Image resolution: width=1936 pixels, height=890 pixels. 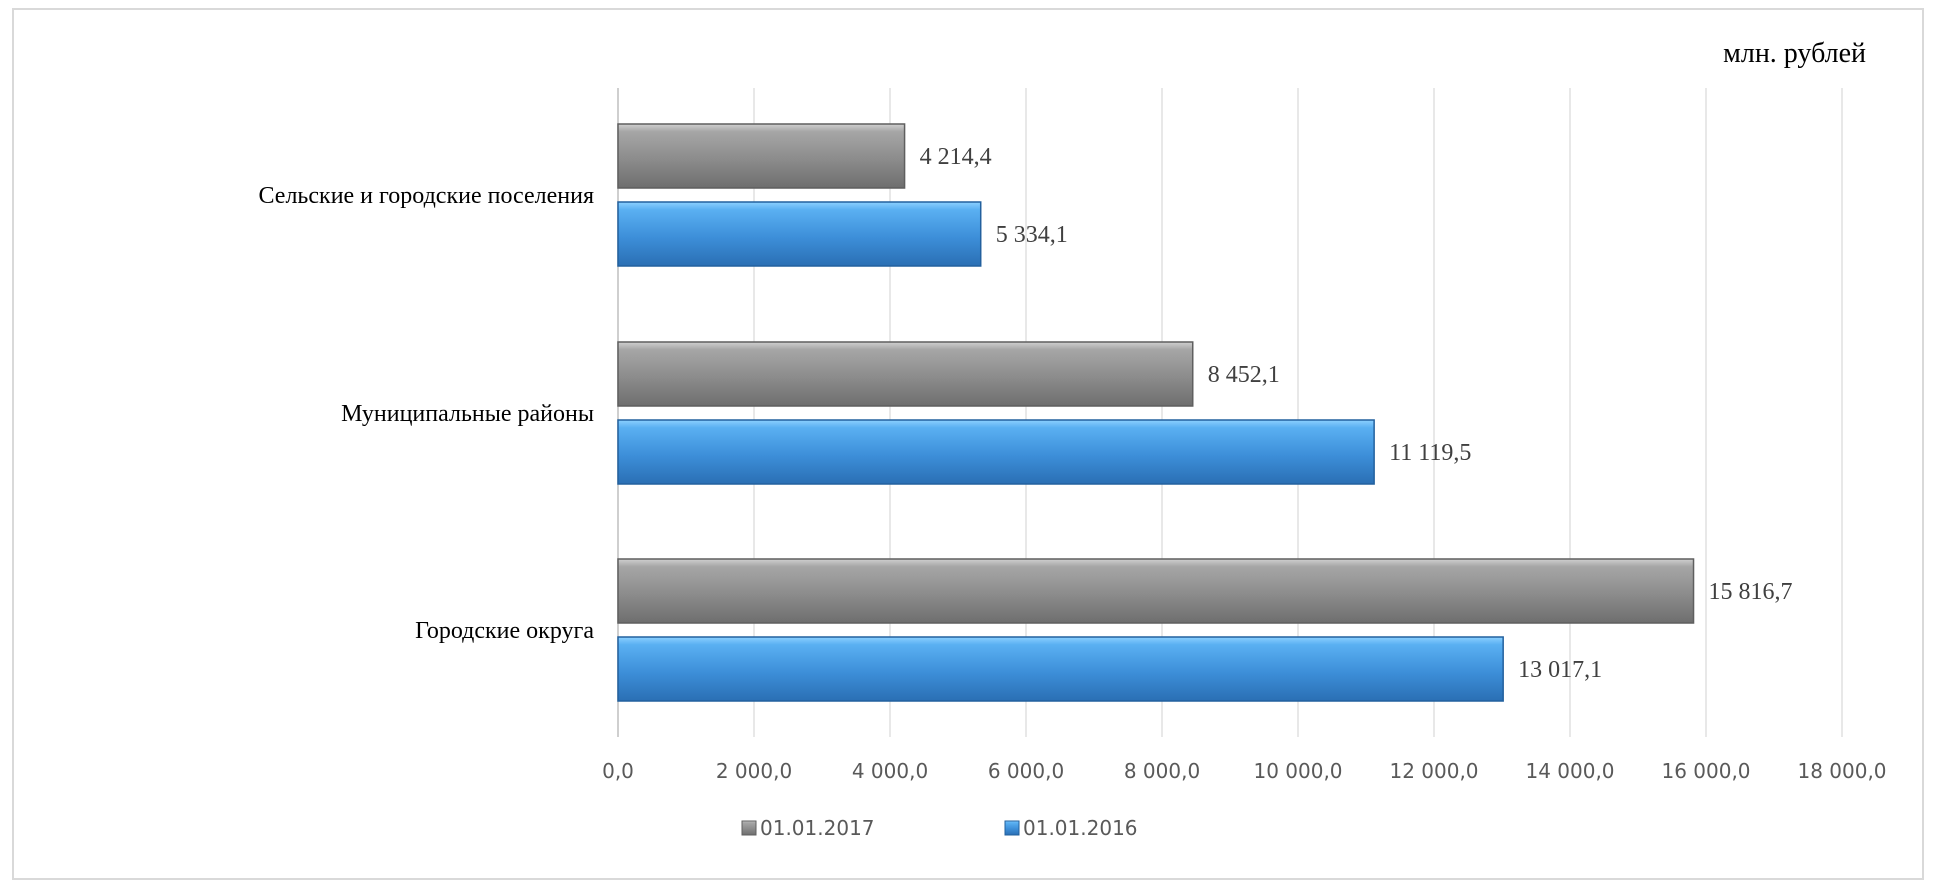 What do you see at coordinates (890, 771) in the screenshot?
I see `x-tick-label: 4 000,0` at bounding box center [890, 771].